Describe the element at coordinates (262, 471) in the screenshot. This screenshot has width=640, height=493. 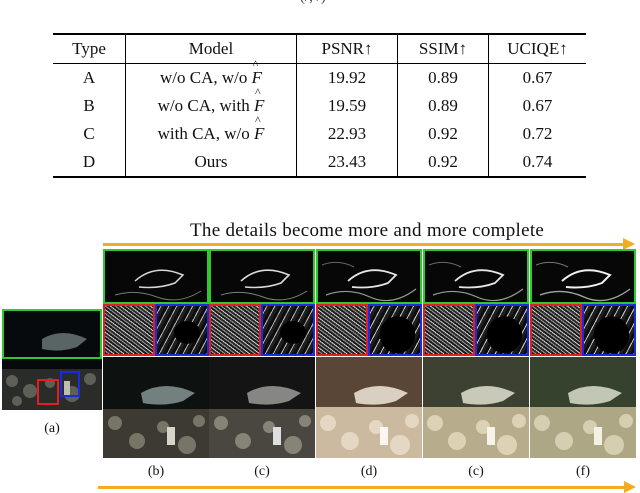
I see `label-c1: (c)` at that location.